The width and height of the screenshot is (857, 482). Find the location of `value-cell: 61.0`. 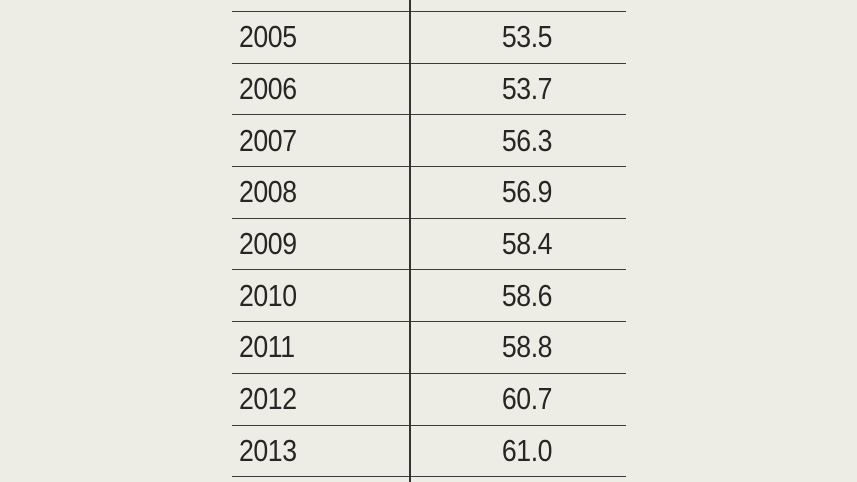

value-cell: 61.0 is located at coordinates (527, 450).